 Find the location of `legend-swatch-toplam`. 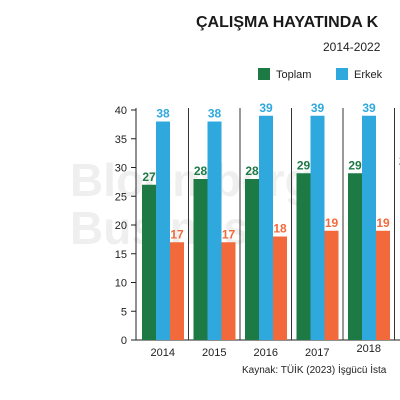

legend-swatch-toplam is located at coordinates (264, 74).